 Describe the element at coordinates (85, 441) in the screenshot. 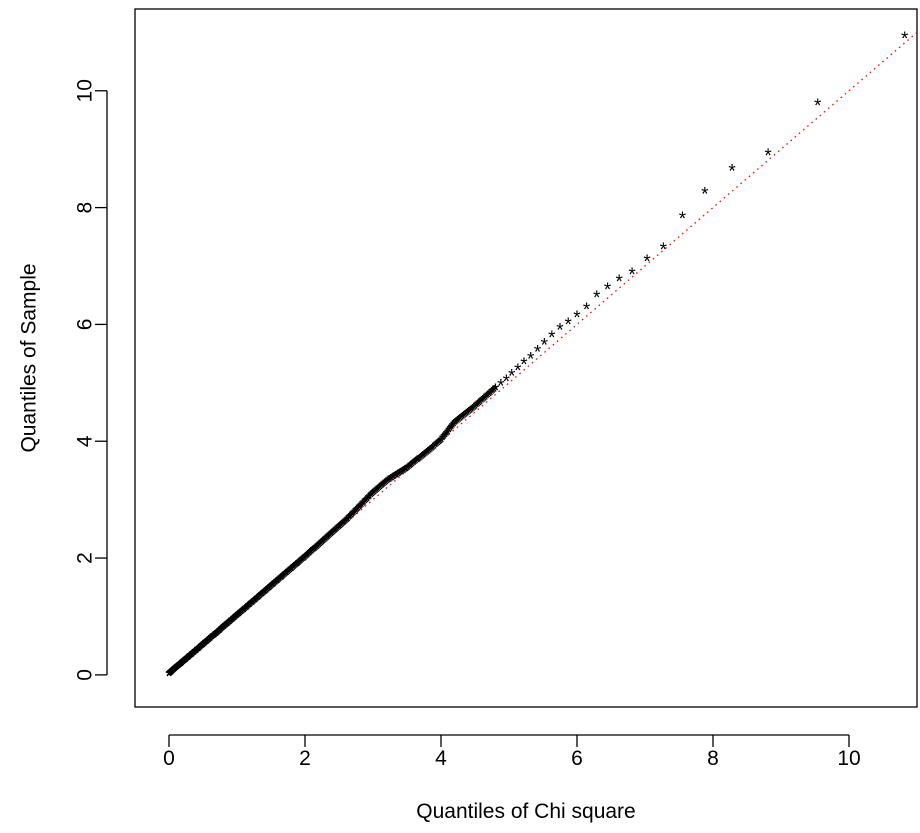

I see `y-tick-label: 4` at that location.